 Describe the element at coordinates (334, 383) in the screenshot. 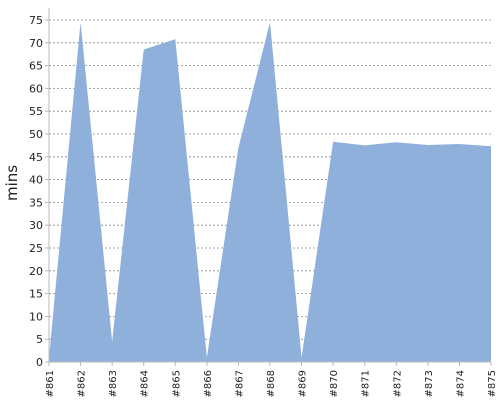

I see `x-tick-label-870: #870` at that location.